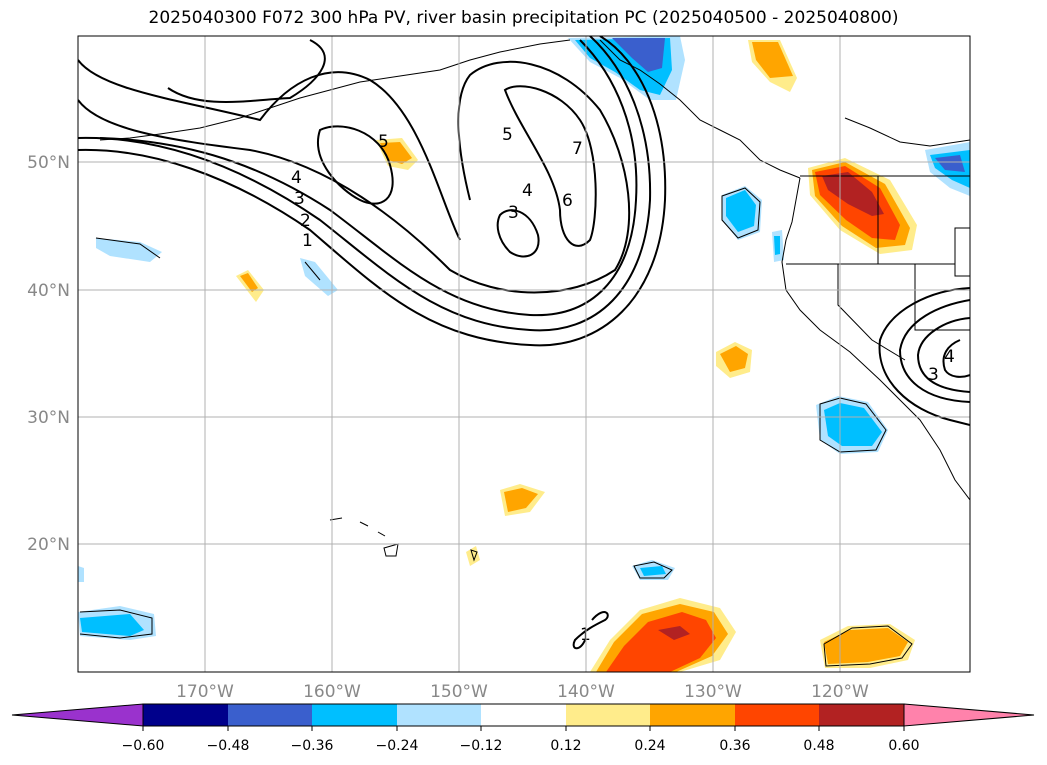 The image size is (1047, 765). Describe the element at coordinates (228, 746) in the screenshot. I see `colorbar-tick-label: −0.48` at that location.